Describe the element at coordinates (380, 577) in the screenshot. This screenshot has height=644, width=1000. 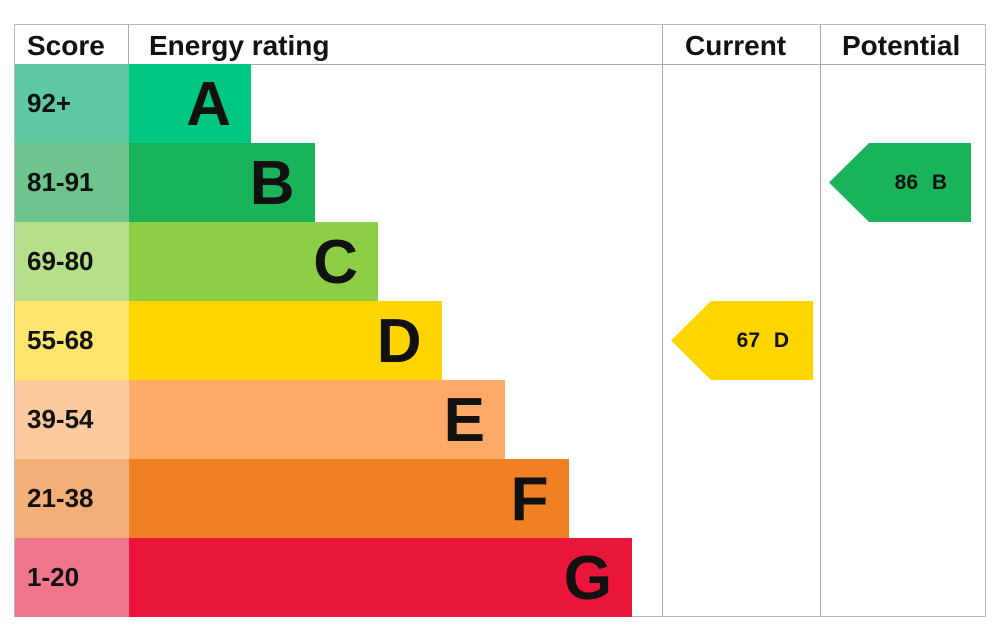
I see `band-bar-g: G` at that location.